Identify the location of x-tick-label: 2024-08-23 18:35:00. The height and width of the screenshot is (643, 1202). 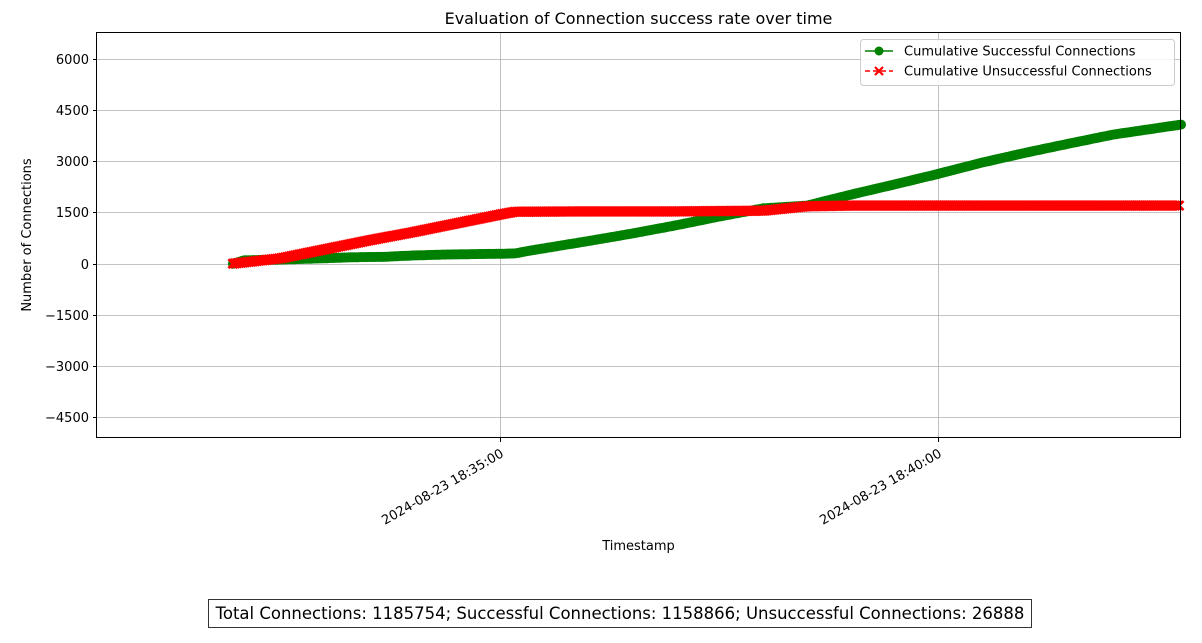
(442, 487).